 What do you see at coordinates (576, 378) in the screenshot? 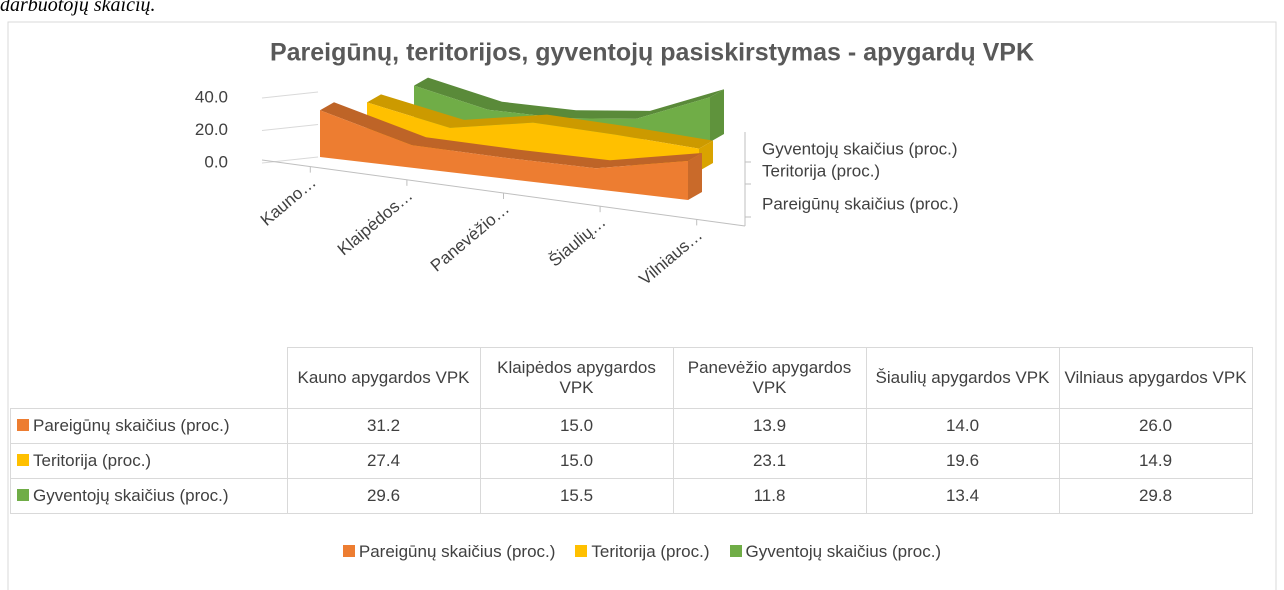
I see `table-column-header: Klaipėdos apygardos VPK` at bounding box center [576, 378].